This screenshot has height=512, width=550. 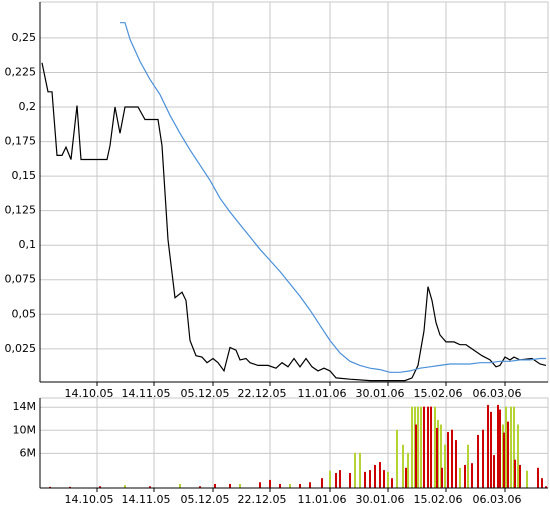 What do you see at coordinates (28, 244) in the screenshot?
I see `y-tick-label: 0,1` at bounding box center [28, 244].